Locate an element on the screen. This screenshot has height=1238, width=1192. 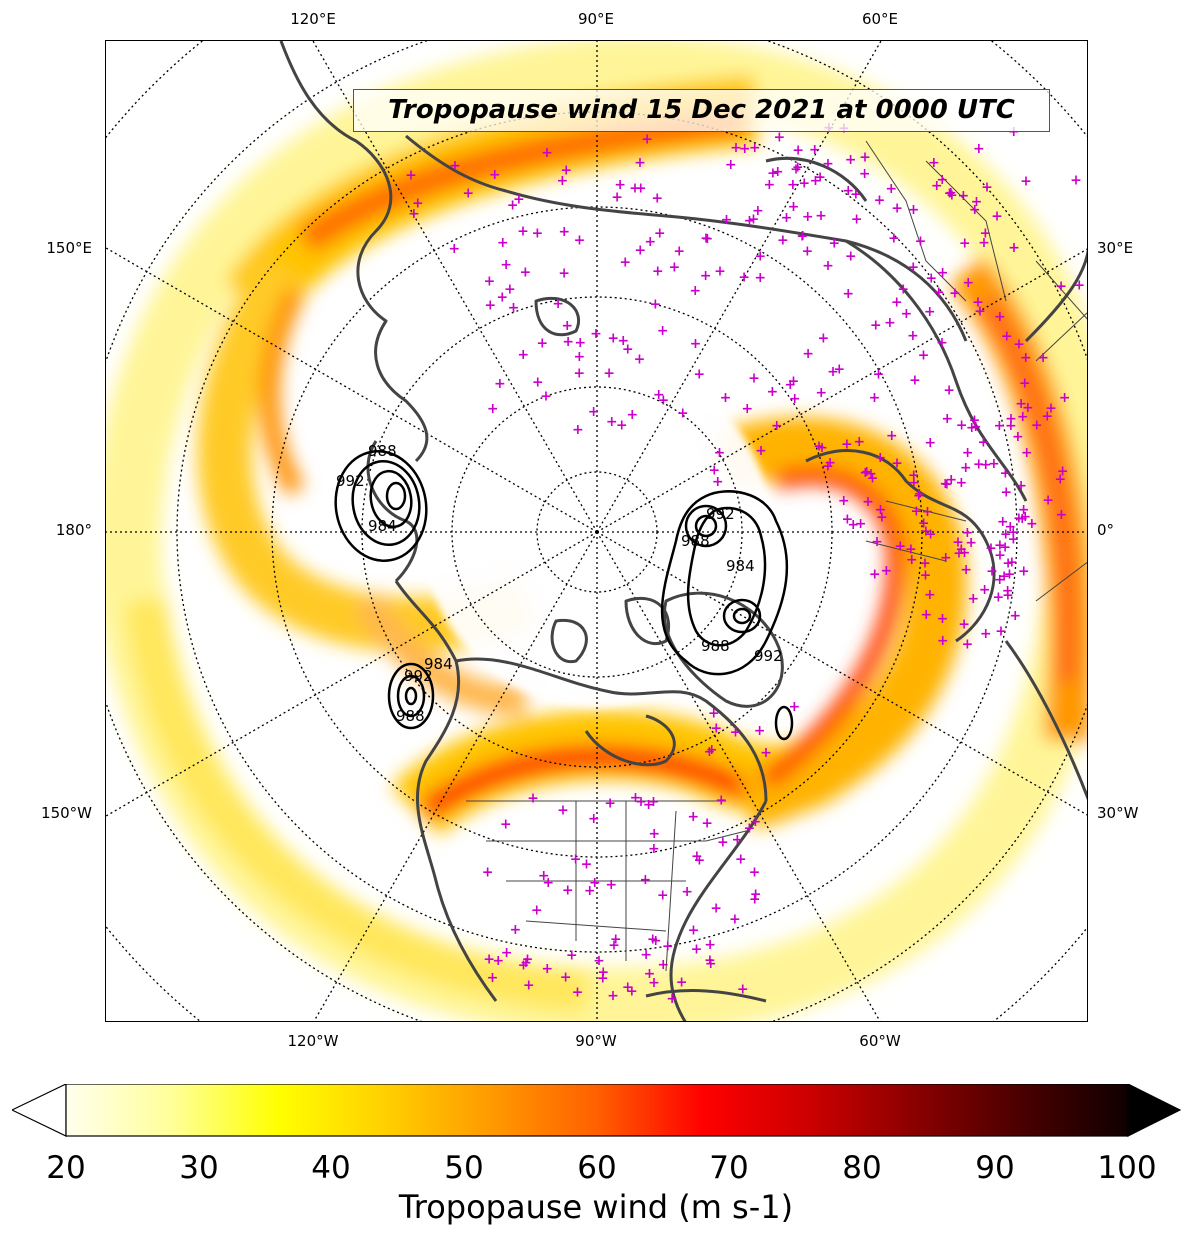
lon-label-0: 0° is located at coordinates (1106, 530).